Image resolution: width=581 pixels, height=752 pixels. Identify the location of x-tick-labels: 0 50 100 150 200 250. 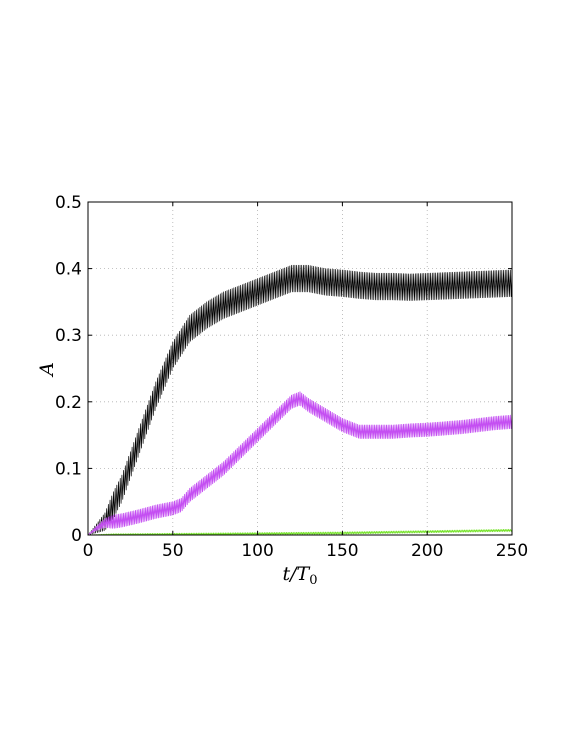
(306, 551).